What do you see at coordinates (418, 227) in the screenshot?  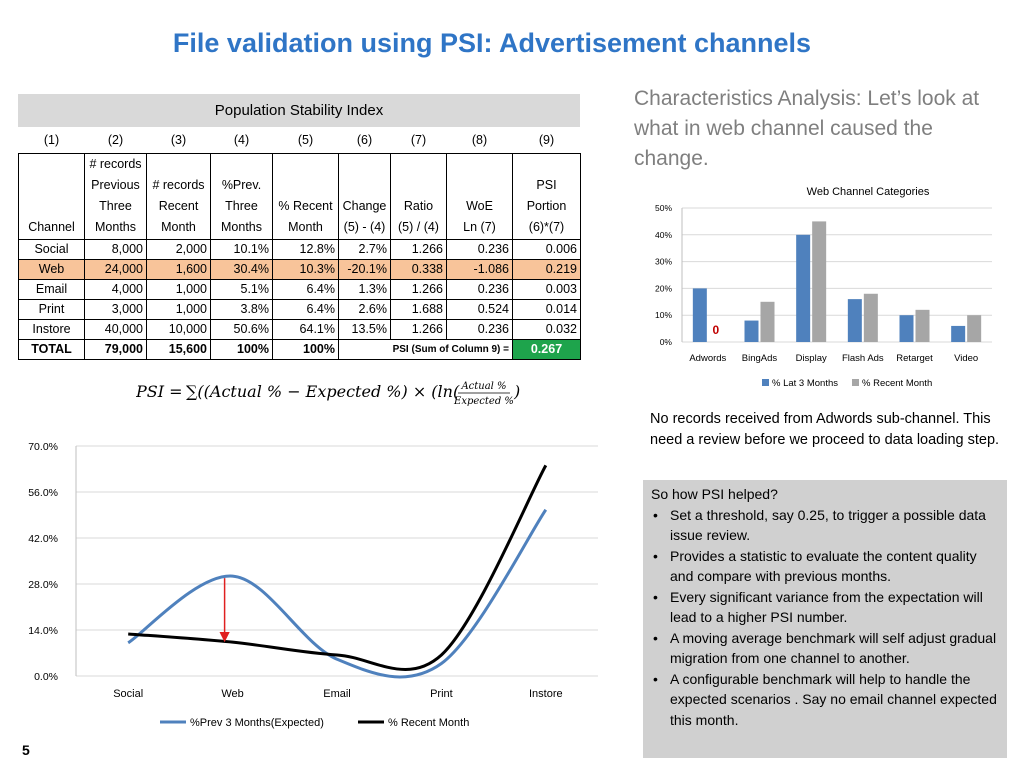 I see `column-header-line: (5) / (4)` at bounding box center [418, 227].